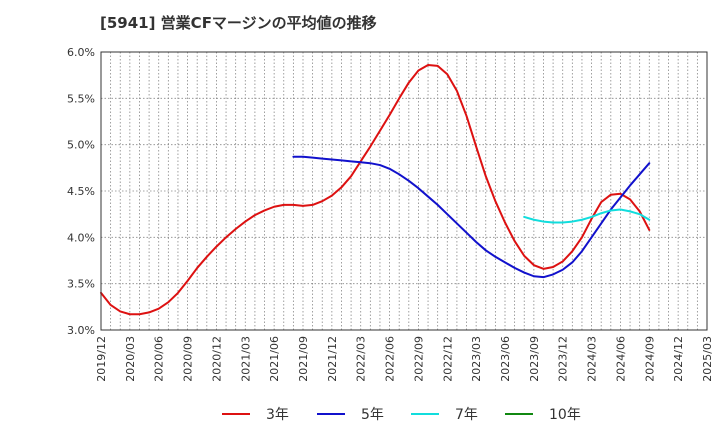  I want to click on x-tick-label: 2023/09, so click(534, 359).